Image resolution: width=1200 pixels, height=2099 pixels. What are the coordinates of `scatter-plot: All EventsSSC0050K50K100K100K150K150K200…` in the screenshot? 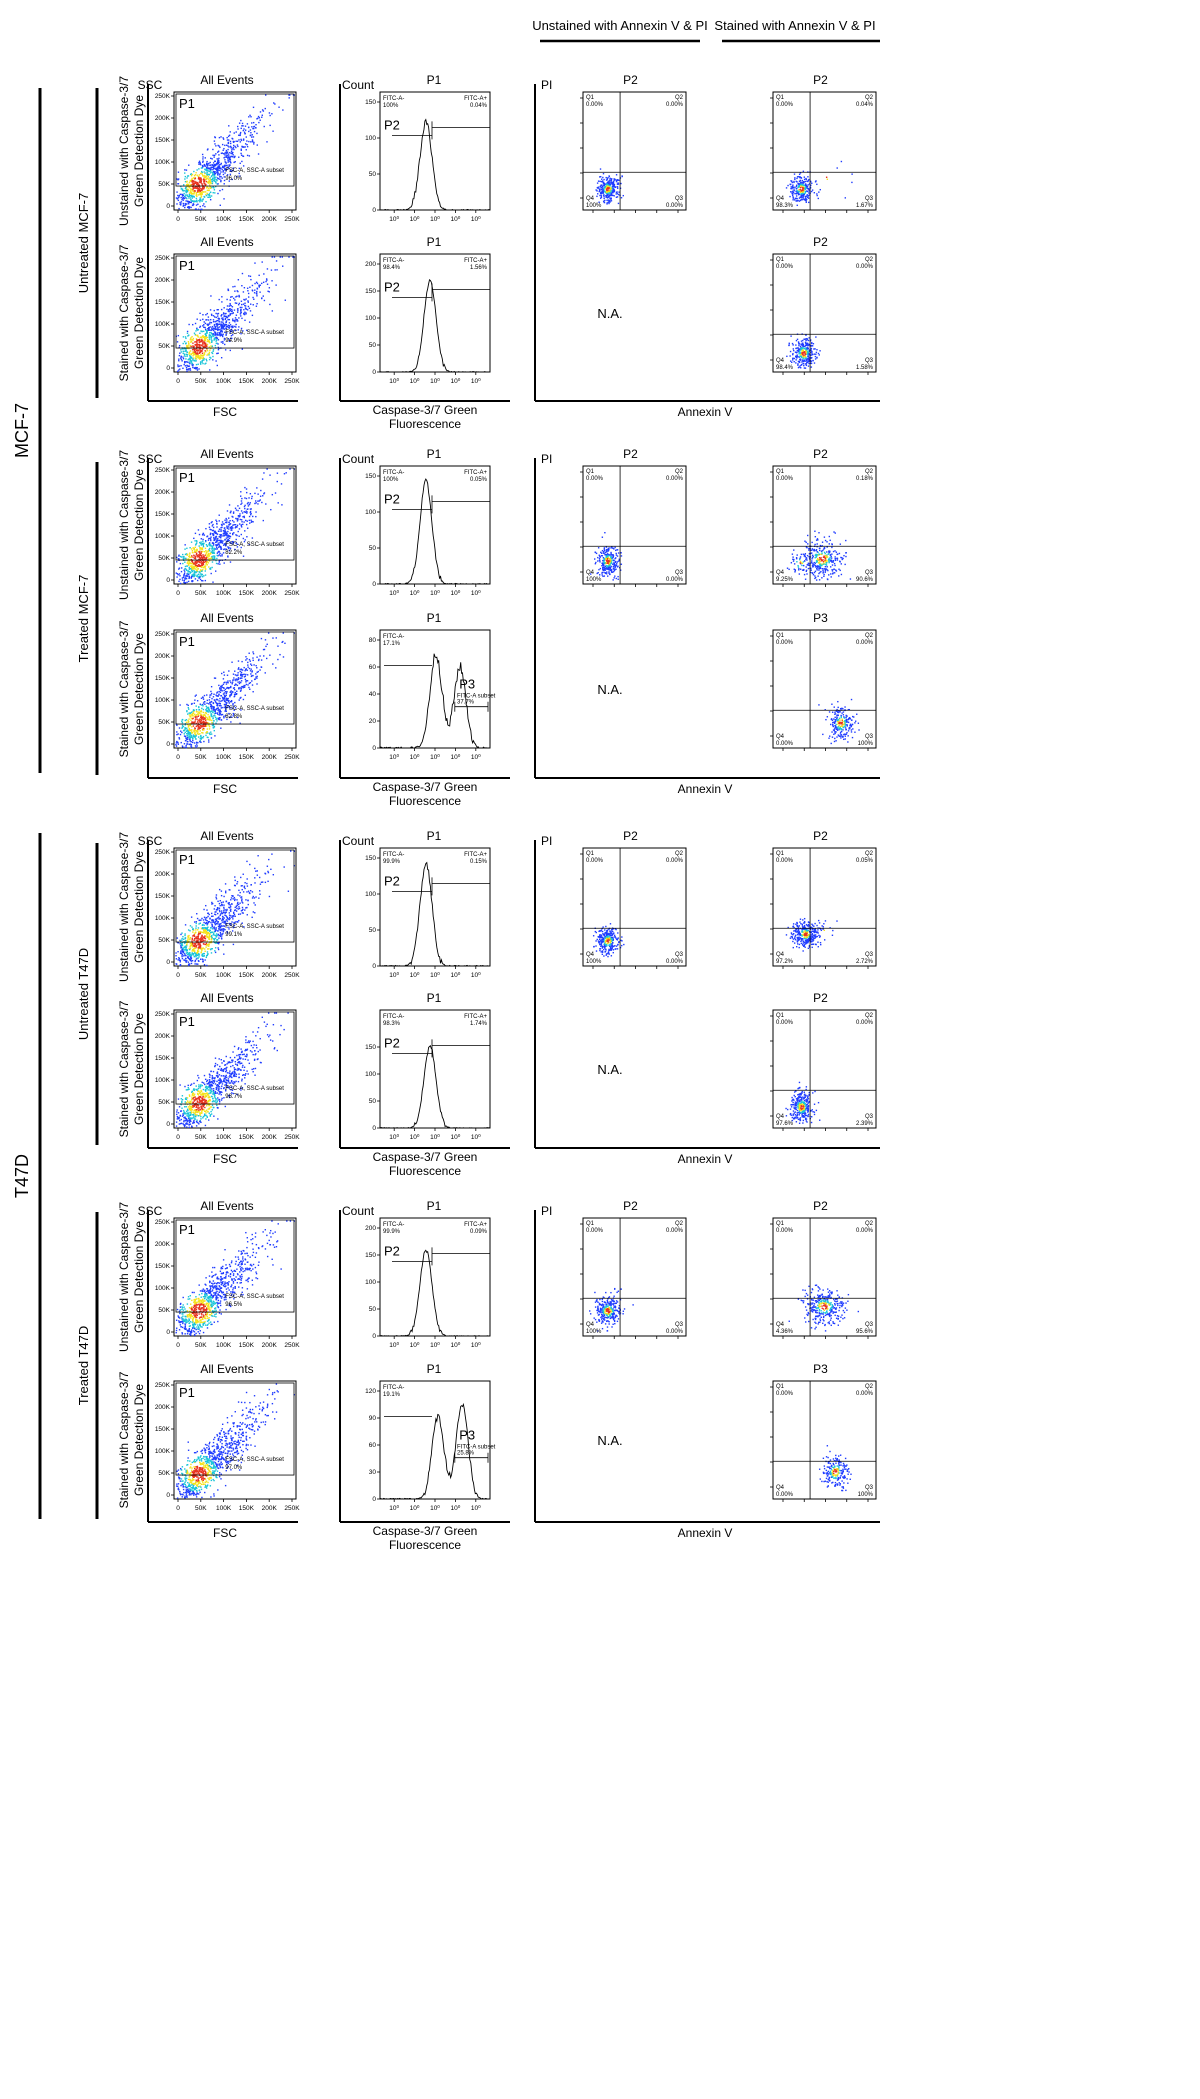 It's located at (219, 522).